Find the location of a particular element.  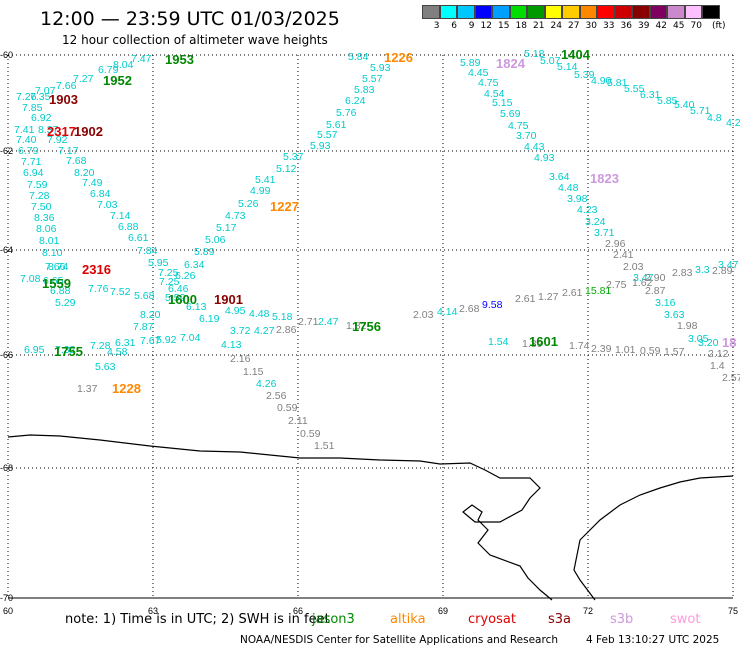

swh-value: 5.40 is located at coordinates (684, 105).